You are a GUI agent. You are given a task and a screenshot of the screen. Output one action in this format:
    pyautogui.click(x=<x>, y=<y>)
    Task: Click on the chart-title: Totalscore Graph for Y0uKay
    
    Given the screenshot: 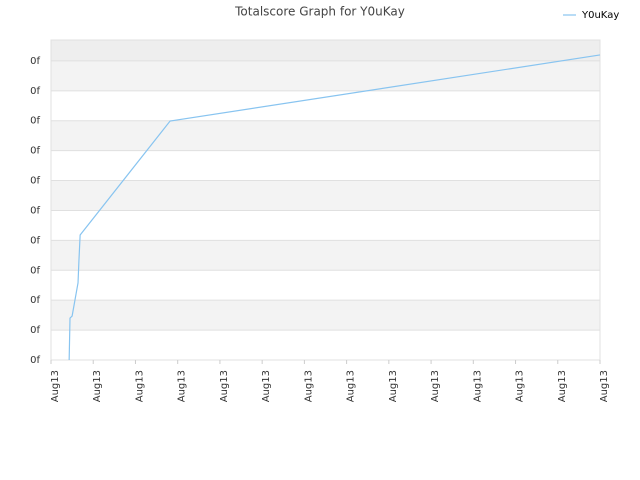 What is the action you would take?
    pyautogui.click(x=319, y=12)
    